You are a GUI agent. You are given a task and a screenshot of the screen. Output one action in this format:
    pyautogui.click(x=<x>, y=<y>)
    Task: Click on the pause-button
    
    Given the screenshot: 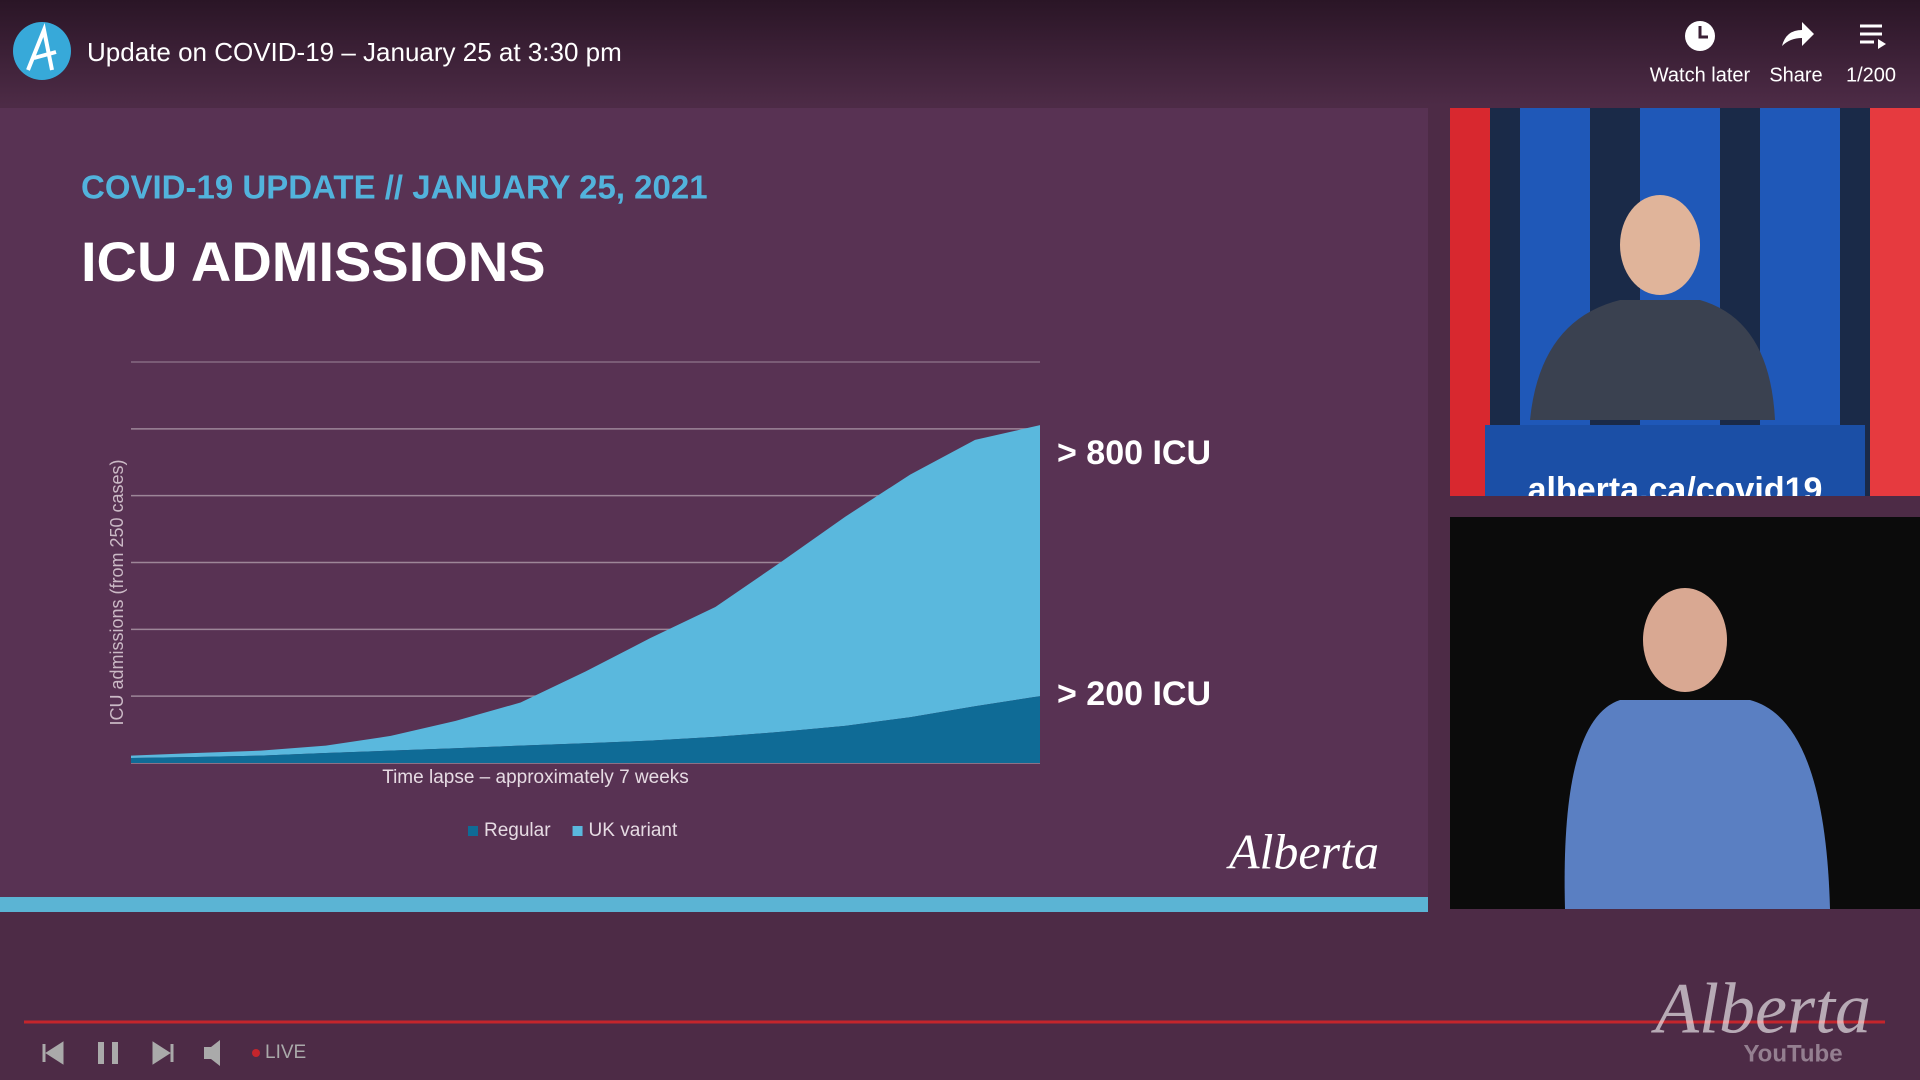 What is the action you would take?
    pyautogui.click(x=108, y=1053)
    